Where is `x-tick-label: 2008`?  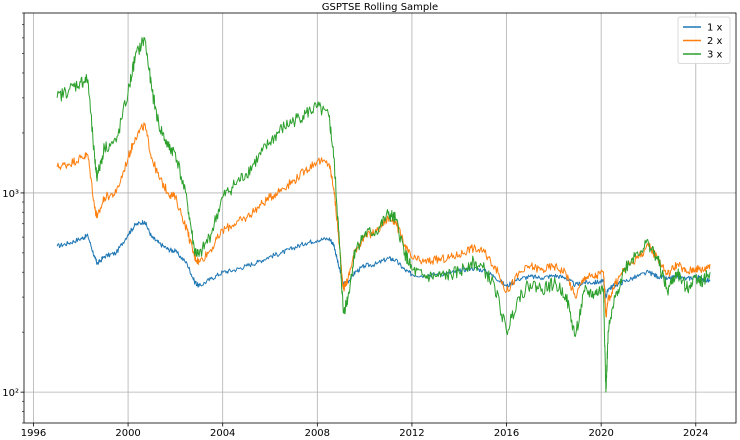
x-tick-label: 2008 is located at coordinates (317, 433).